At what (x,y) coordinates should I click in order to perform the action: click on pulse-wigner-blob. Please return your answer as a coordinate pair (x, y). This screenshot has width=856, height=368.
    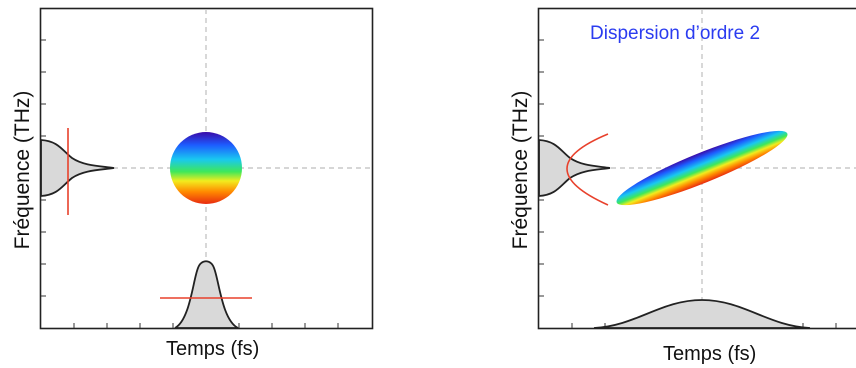
    Looking at the image, I should click on (206, 168).